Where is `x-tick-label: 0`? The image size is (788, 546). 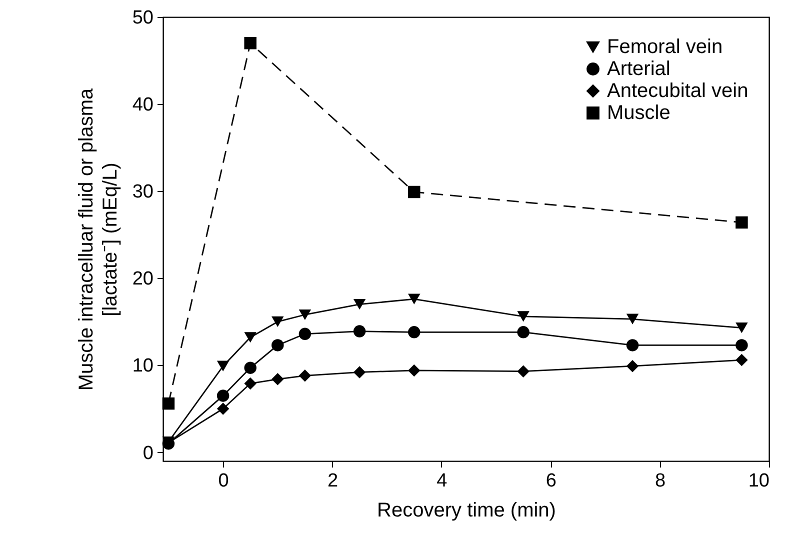 x-tick-label: 0 is located at coordinates (223, 481).